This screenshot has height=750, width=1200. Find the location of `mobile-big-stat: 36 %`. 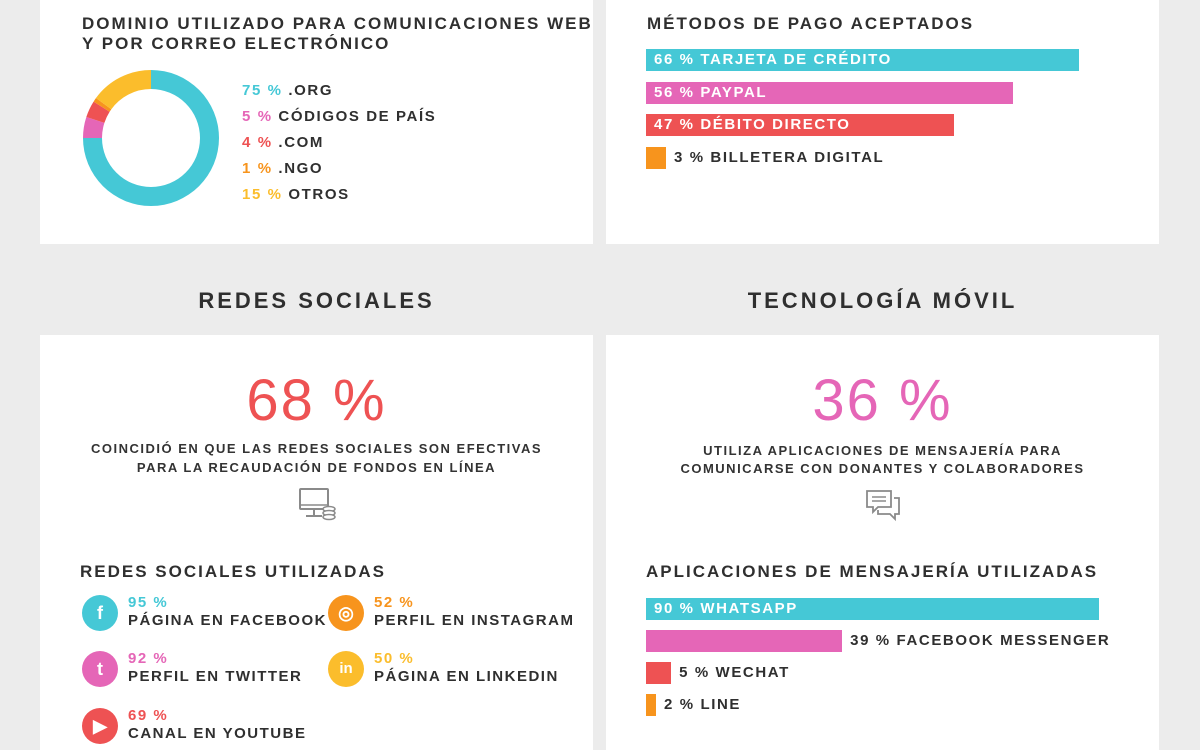

mobile-big-stat: 36 % is located at coordinates (882, 400).